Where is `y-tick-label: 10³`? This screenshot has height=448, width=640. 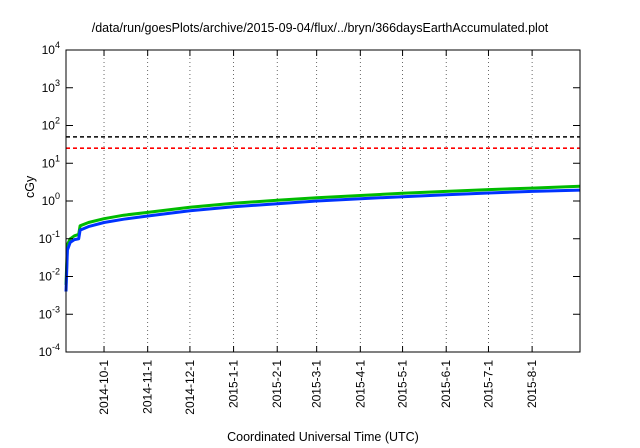 y-tick-label: 10³ is located at coordinates (51, 86).